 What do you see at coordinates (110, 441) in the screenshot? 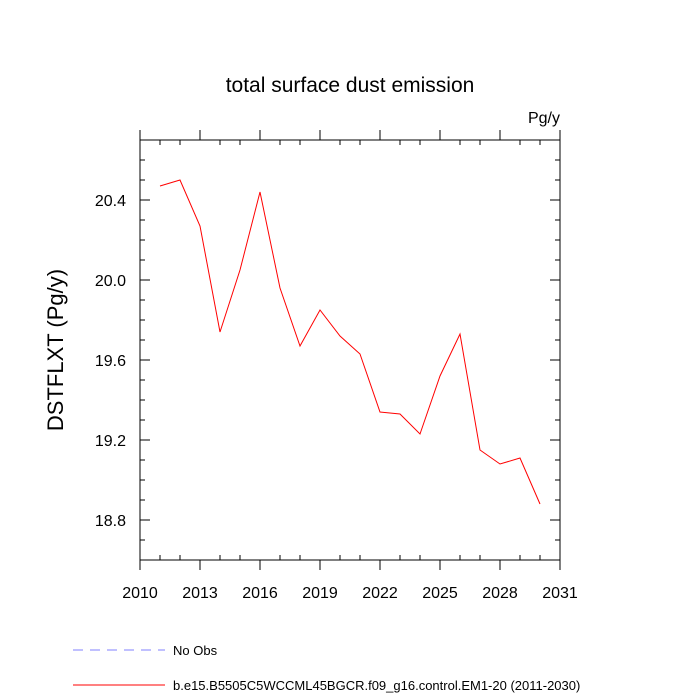
I see `y-tick-label: 19.2` at bounding box center [110, 441].